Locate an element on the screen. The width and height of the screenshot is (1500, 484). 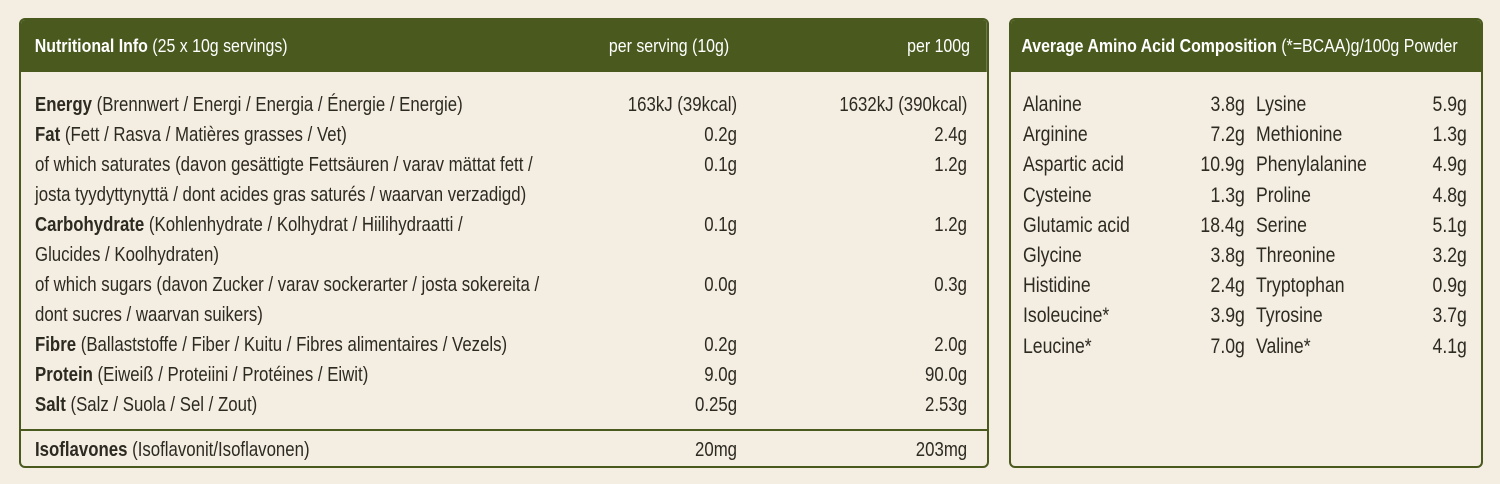
nutrition-title: Nutritional Info is located at coordinates (91, 45).